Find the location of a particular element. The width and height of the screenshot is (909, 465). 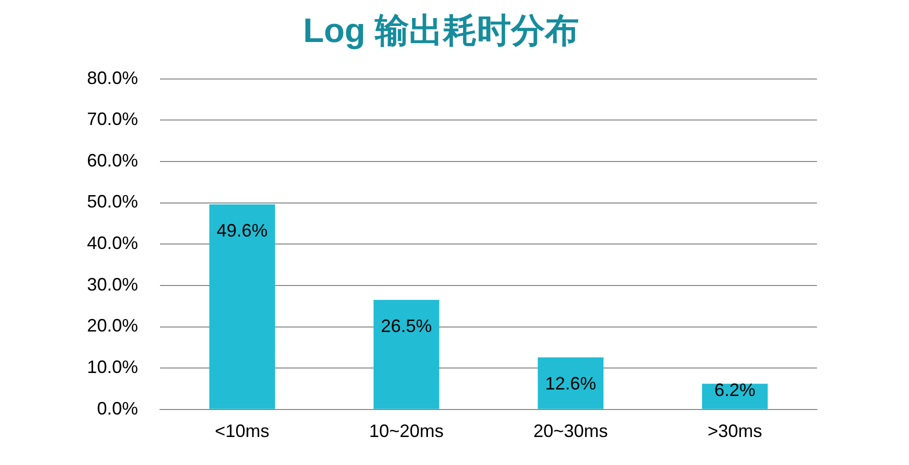

y-tick-label: 80.0% is located at coordinates (112, 78).